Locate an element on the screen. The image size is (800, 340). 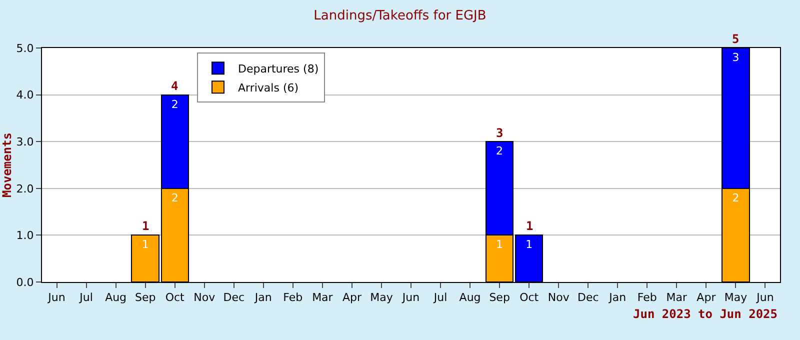
y-tick-label: 1.0 is located at coordinates (25, 235).